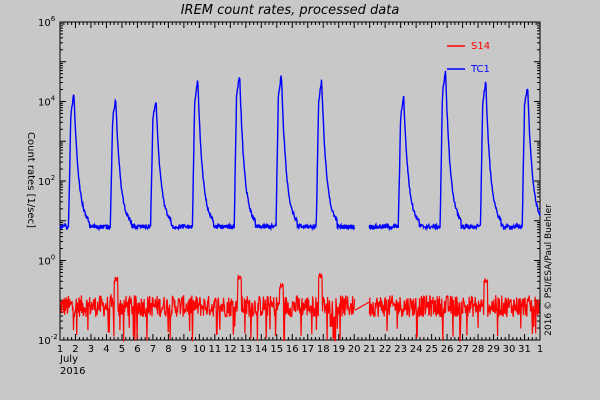  Describe the element at coordinates (462, 349) in the screenshot. I see `x-tick-label: 27` at that location.